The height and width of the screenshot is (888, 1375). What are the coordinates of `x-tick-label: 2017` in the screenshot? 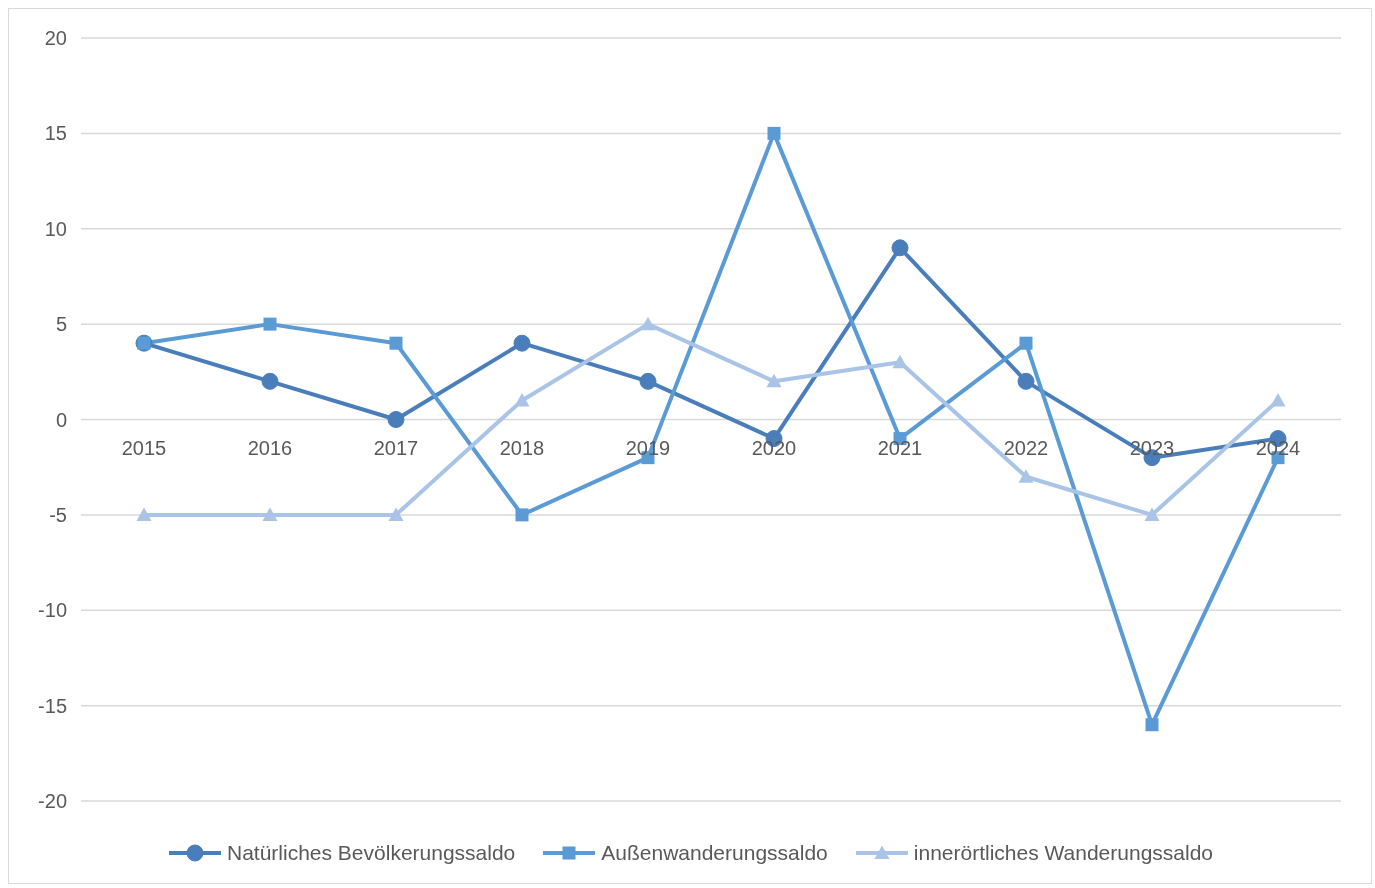 It's located at (396, 447).